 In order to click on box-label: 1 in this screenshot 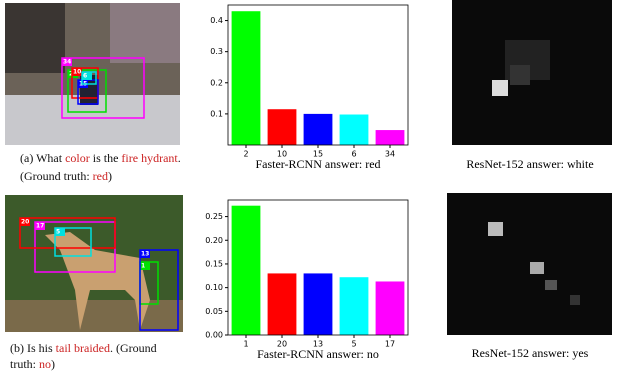, I will do `click(143, 266)`.